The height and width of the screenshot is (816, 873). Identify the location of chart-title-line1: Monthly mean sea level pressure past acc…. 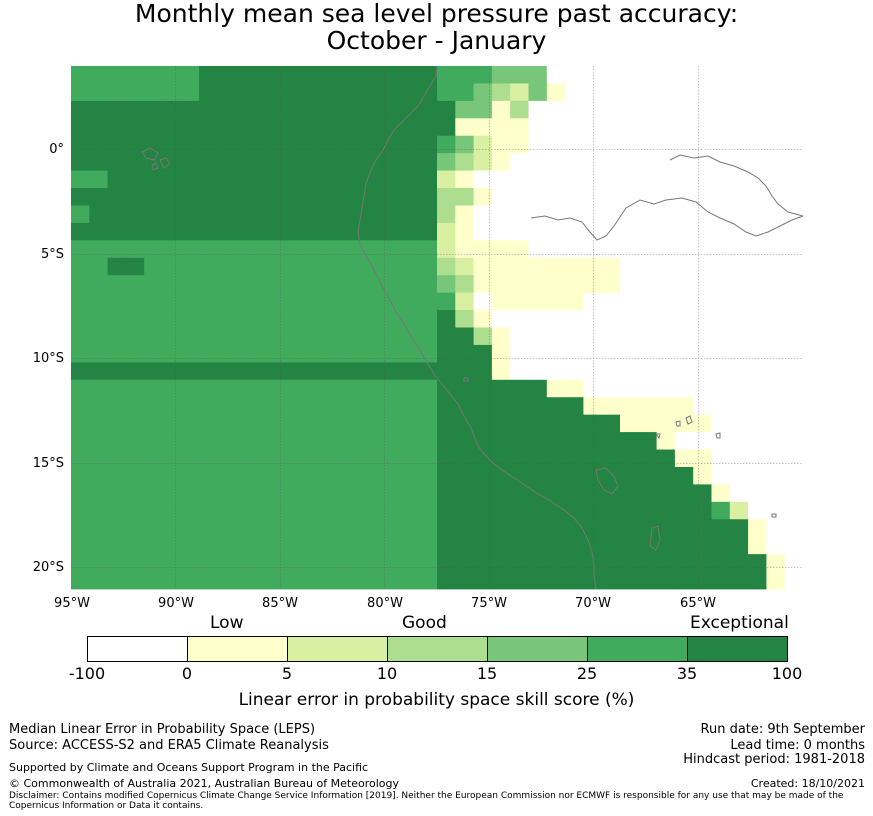
(436, 14).